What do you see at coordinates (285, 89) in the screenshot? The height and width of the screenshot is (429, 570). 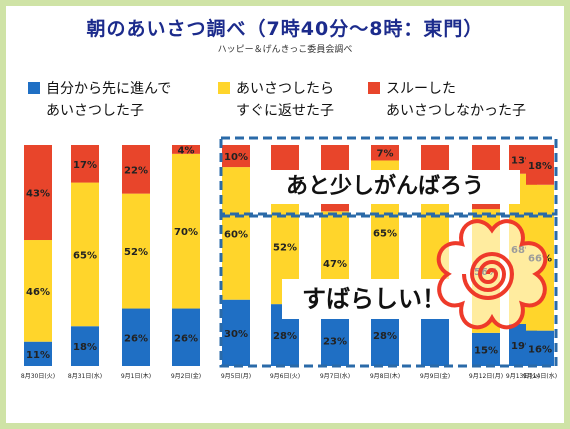 I see `legend-label-replied-1: あいさつしたら` at bounding box center [285, 89].